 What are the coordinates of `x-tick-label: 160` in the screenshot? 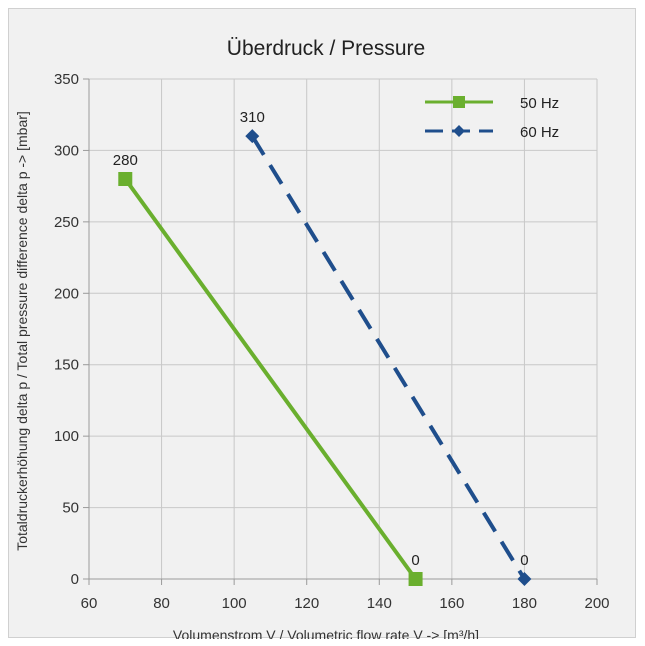 It's located at (451, 603).